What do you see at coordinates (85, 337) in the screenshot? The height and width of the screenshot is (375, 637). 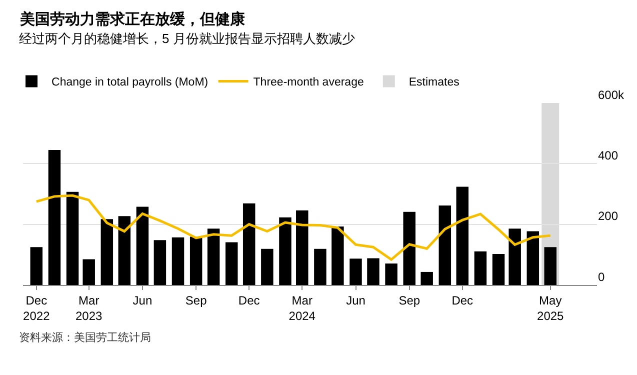 I see `text: 资料来源：美国劳工统计局` at bounding box center [85, 337].